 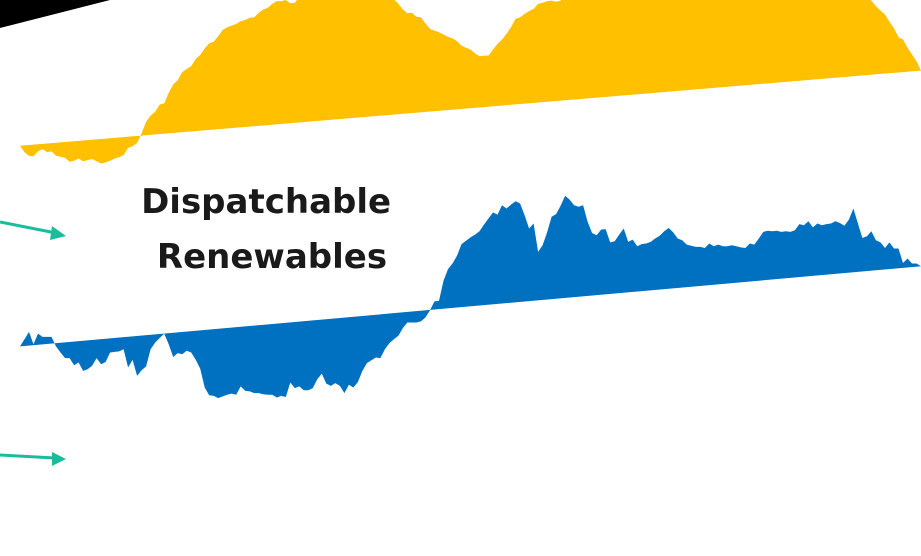 I want to click on variable-label-line1: Variable, so click(x=684, y=435).